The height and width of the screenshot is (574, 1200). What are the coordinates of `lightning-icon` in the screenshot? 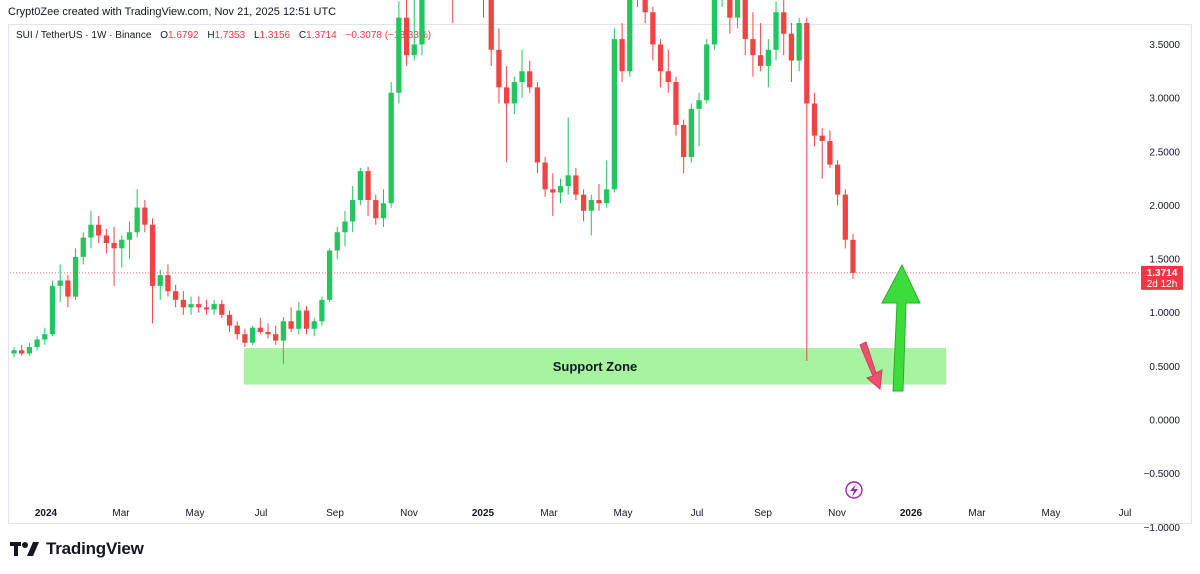 It's located at (854, 490).